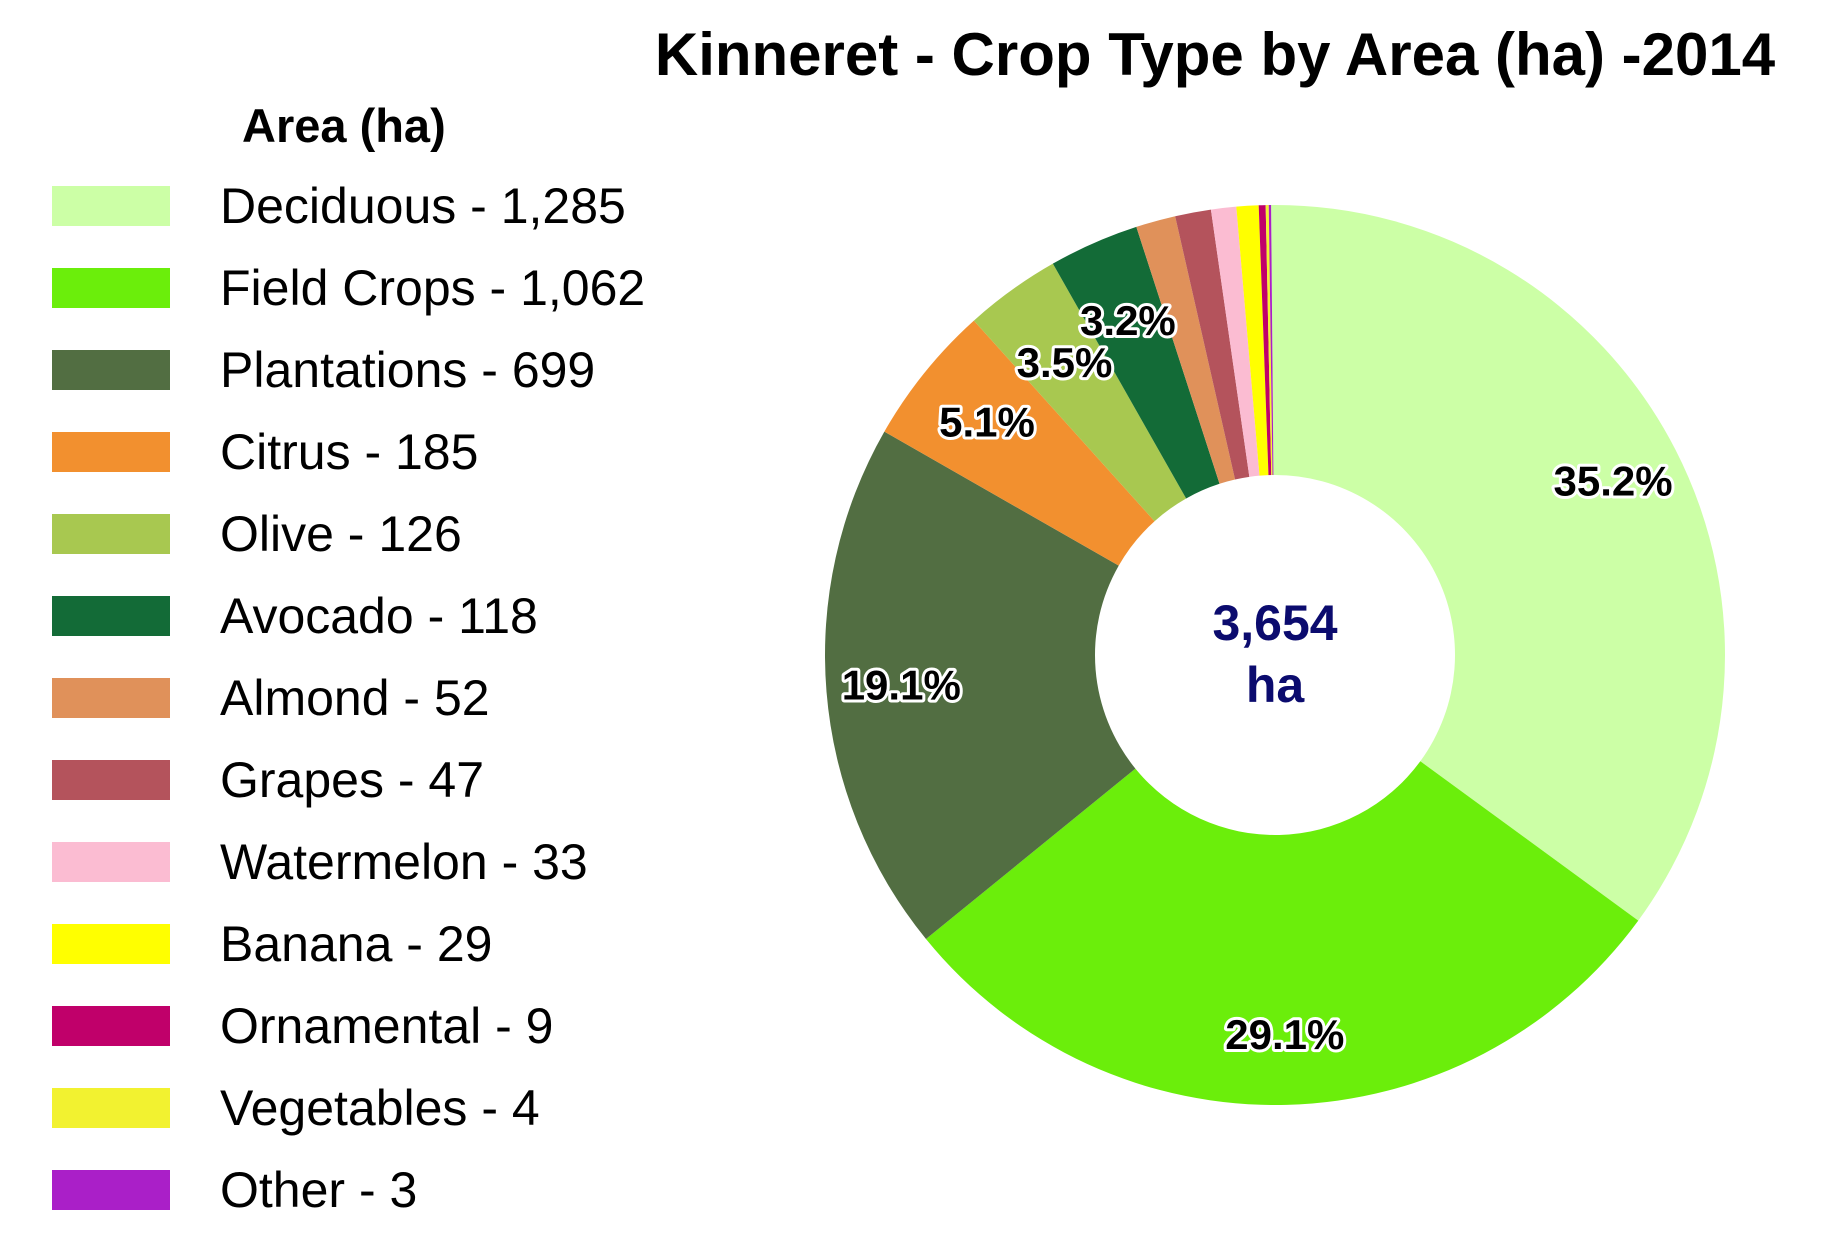 This screenshot has height=1255, width=1847. Describe the element at coordinates (387, 1026) in the screenshot. I see `legend-label: Ornamental - 9` at that location.